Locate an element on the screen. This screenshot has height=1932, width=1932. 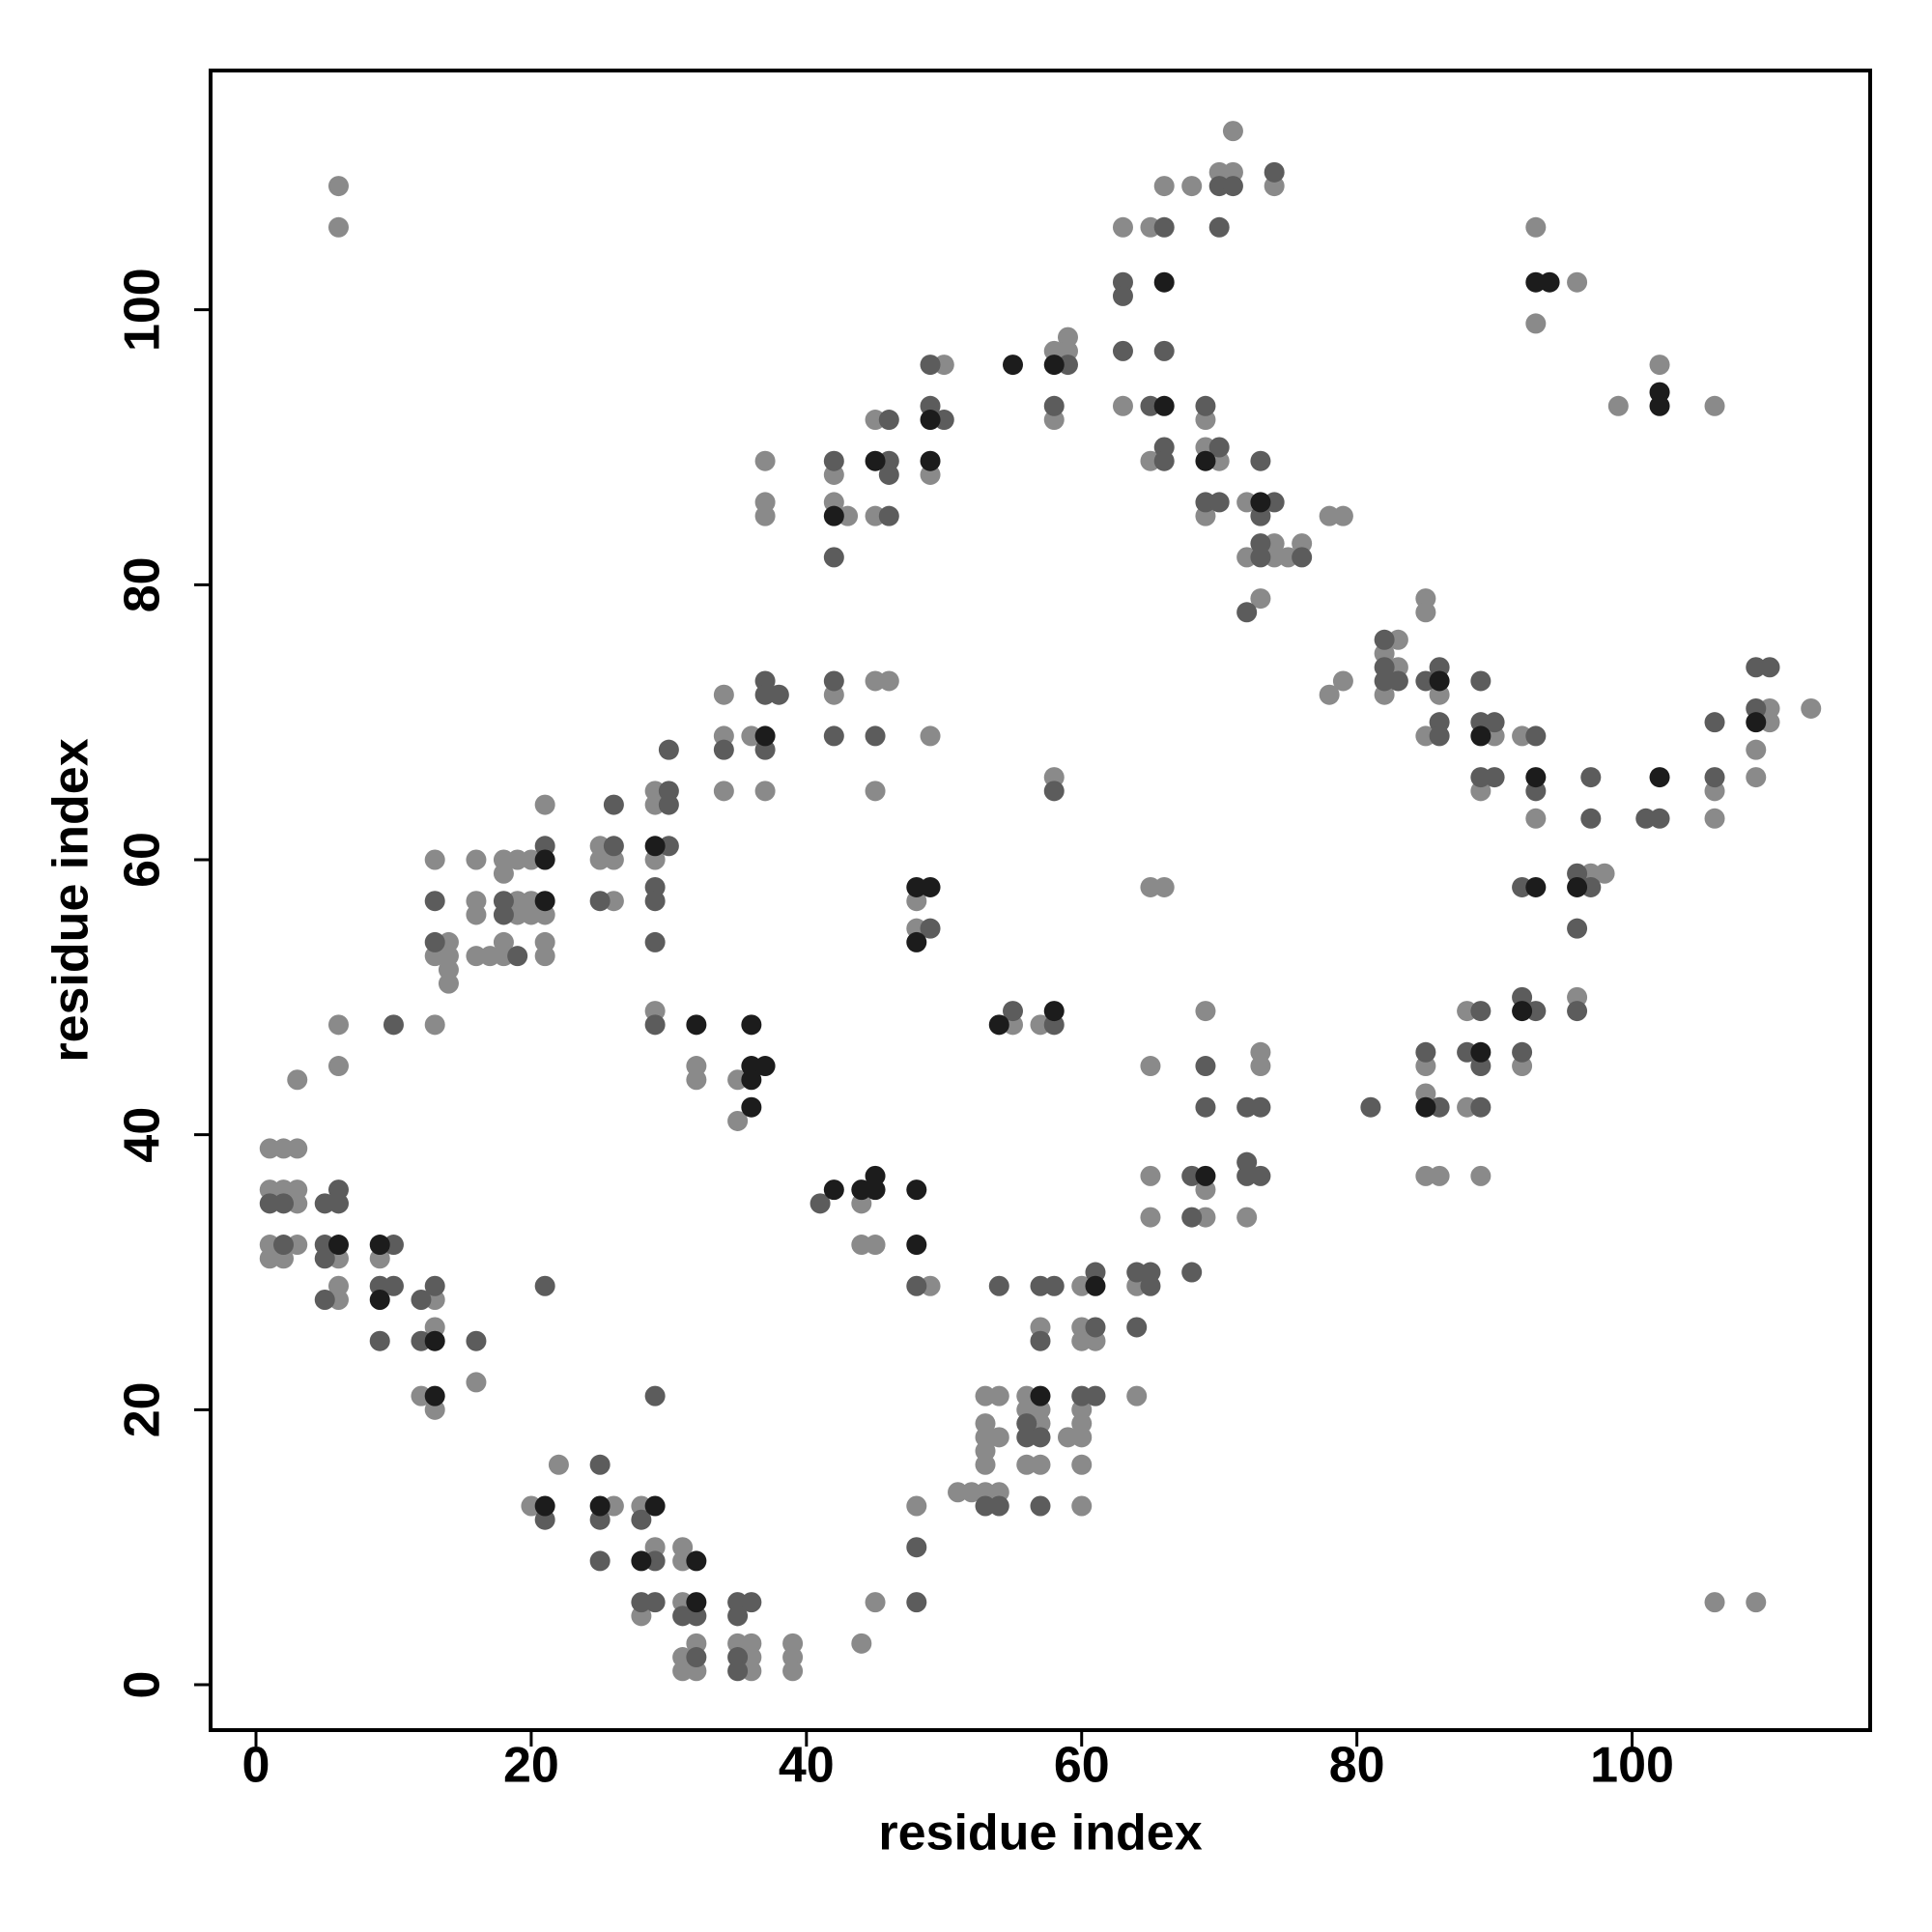
y-tick-label: 20 is located at coordinates (143, 1409).